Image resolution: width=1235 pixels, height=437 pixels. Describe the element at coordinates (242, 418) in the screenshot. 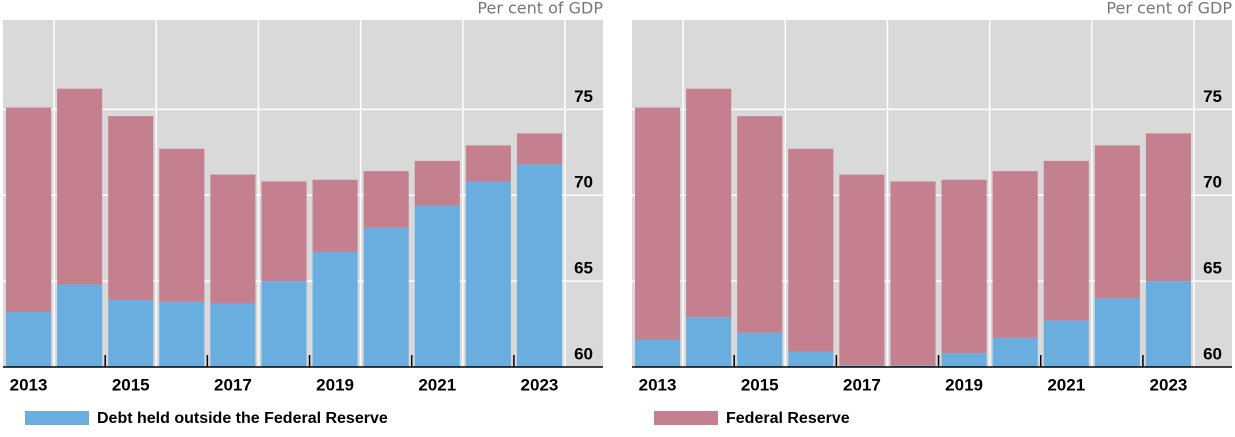

I see `legend-label: Debt held outside the Federal Reserve` at that location.